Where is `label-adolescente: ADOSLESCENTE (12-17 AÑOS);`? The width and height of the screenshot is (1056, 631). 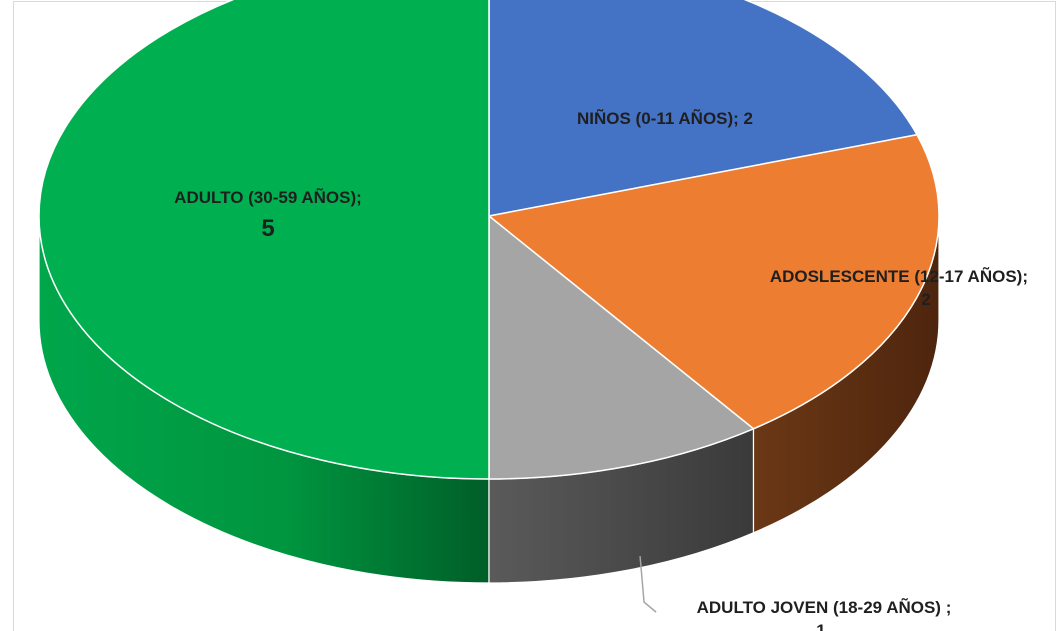 label-adolescente: ADOSLESCENTE (12-17 AÑOS); is located at coordinates (899, 276).